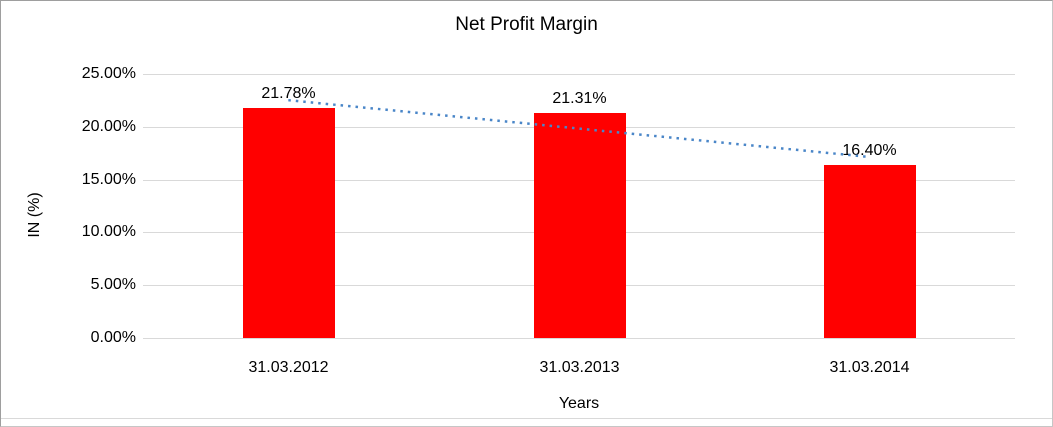 This screenshot has width=1053, height=427. What do you see at coordinates (108, 126) in the screenshot?
I see `y-tick-label: 20.00%` at bounding box center [108, 126].